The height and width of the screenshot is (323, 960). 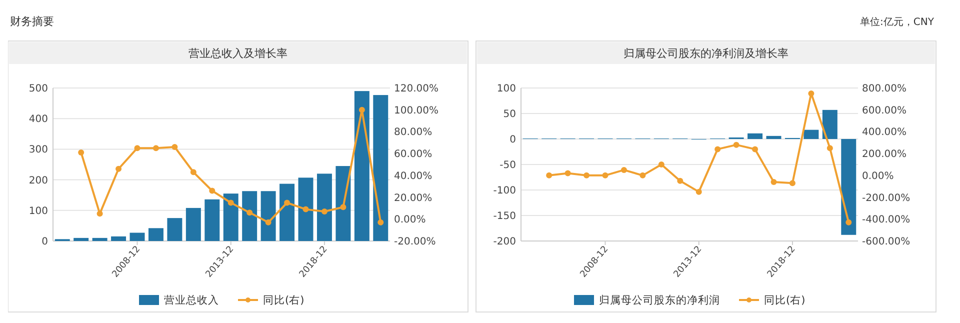 What do you see at coordinates (504, 216) in the screenshot?
I see `y-tick-label: -150` at bounding box center [504, 216].